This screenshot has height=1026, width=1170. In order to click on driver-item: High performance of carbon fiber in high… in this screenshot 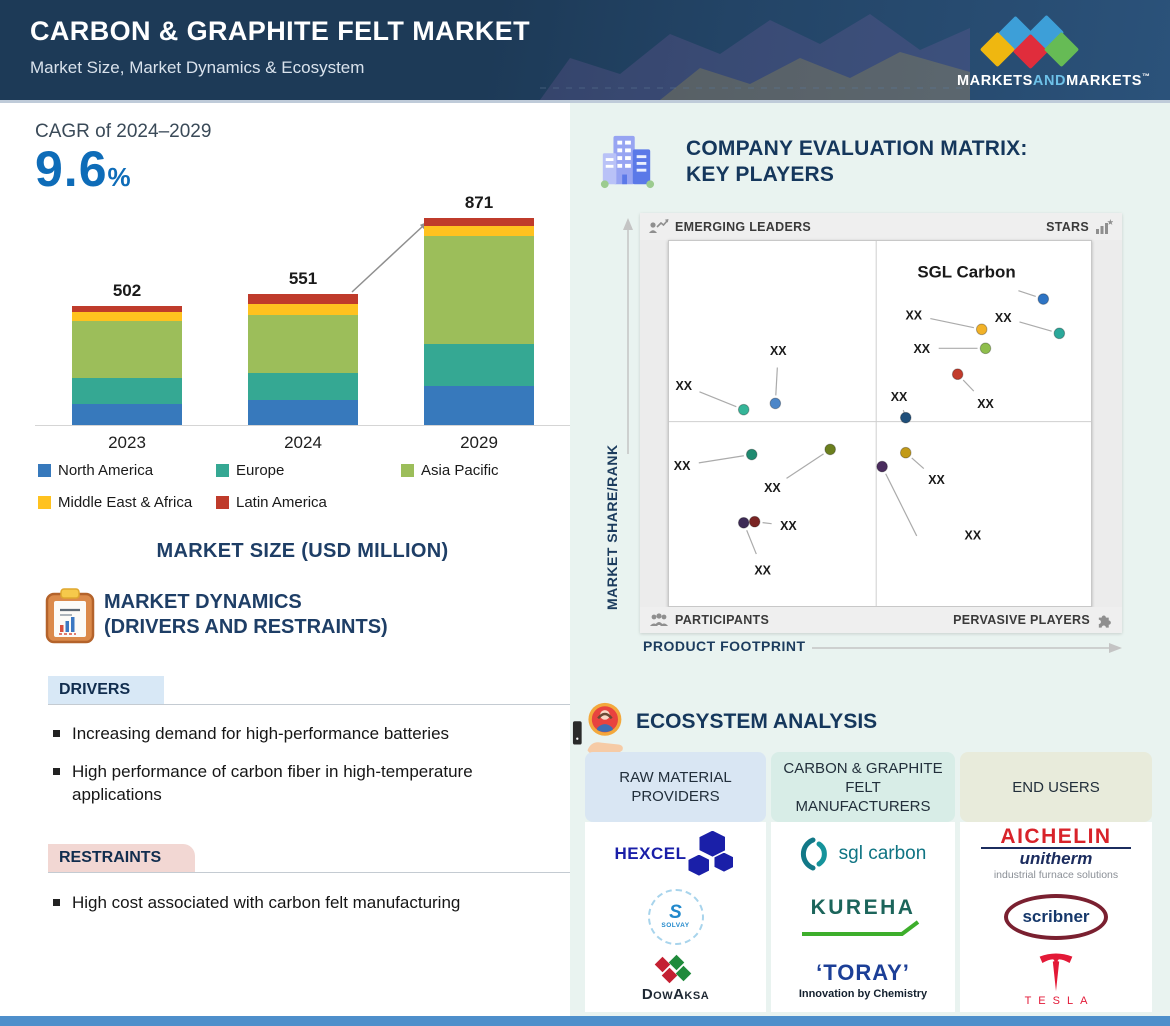, I will do `click(300, 783)`.